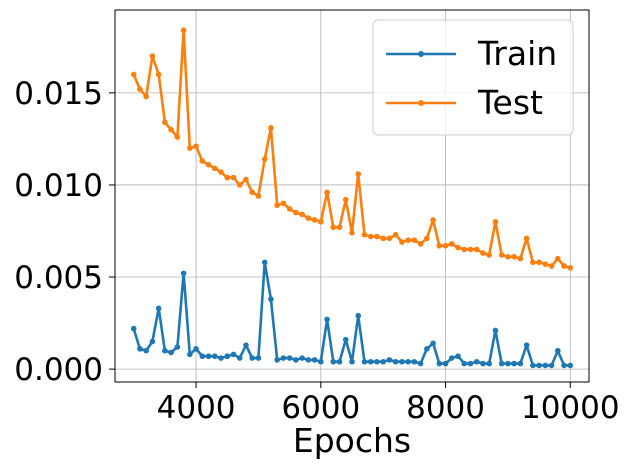 The image size is (631, 470). I want to click on legend-item-train: Train, so click(471, 53).